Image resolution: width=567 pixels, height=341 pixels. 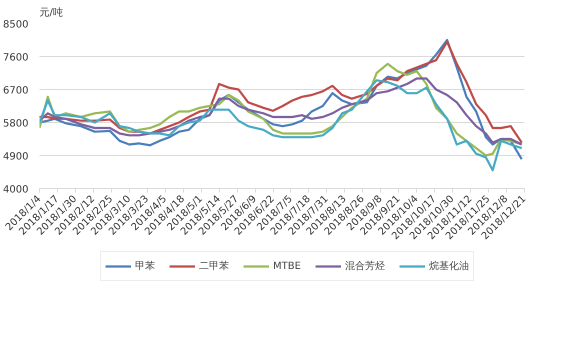 I want to click on legend-label: 二甲苯, so click(x=214, y=266).